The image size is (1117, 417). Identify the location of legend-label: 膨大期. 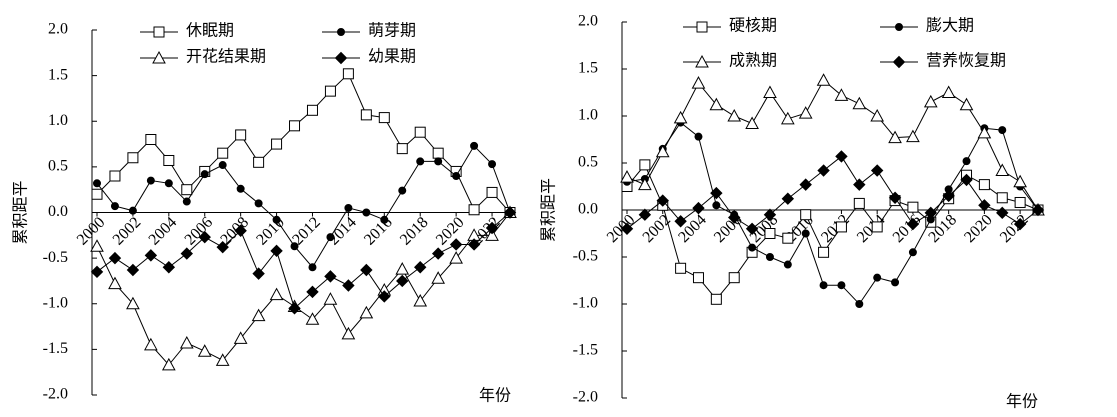
(950, 26).